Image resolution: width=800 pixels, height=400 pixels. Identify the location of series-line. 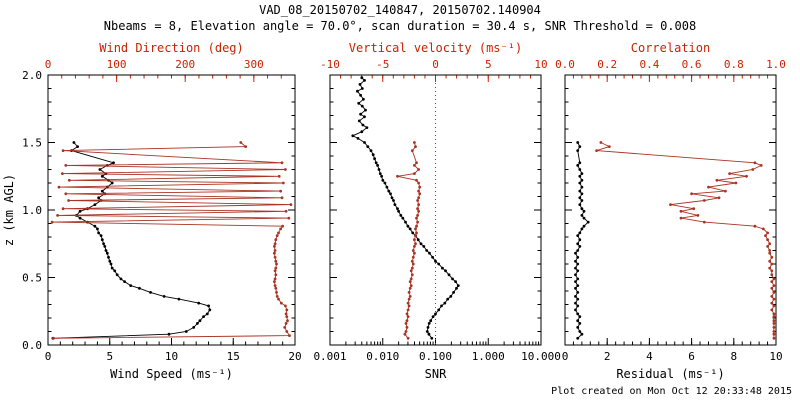
(171, 240).